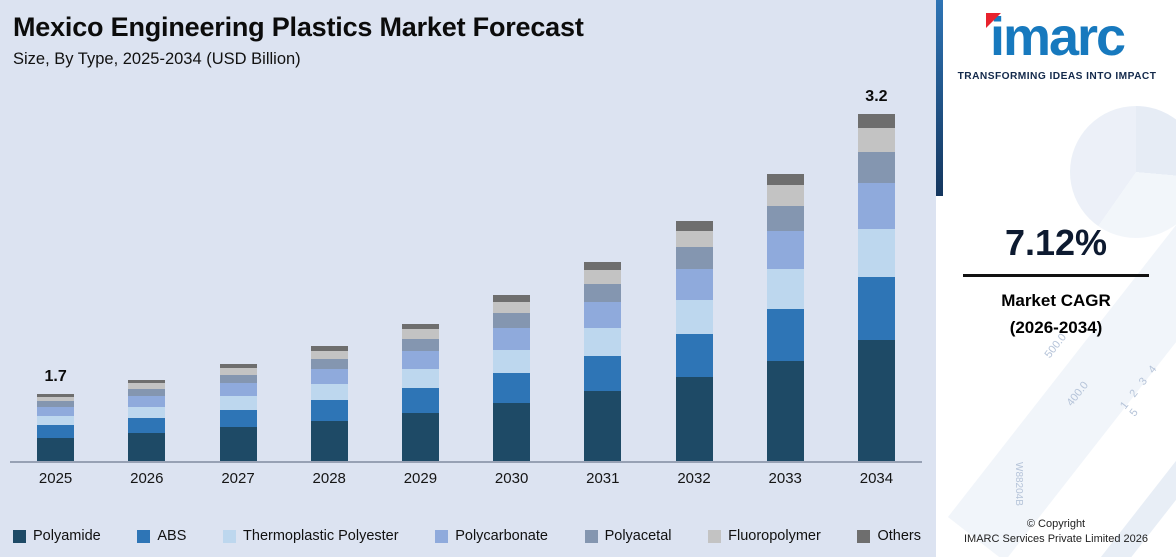 Image resolution: width=1176 pixels, height=557 pixels. What do you see at coordinates (442, 536) in the screenshot?
I see `legend-swatch-polycarbonate` at bounding box center [442, 536].